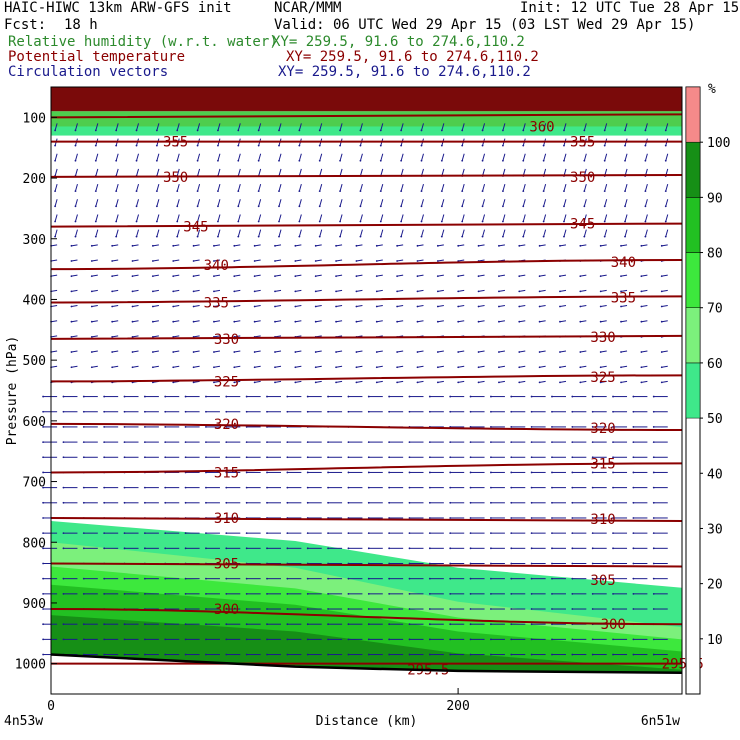  Describe the element at coordinates (718, 143) in the screenshot. I see `colorbar-tick-label: 100` at that location.